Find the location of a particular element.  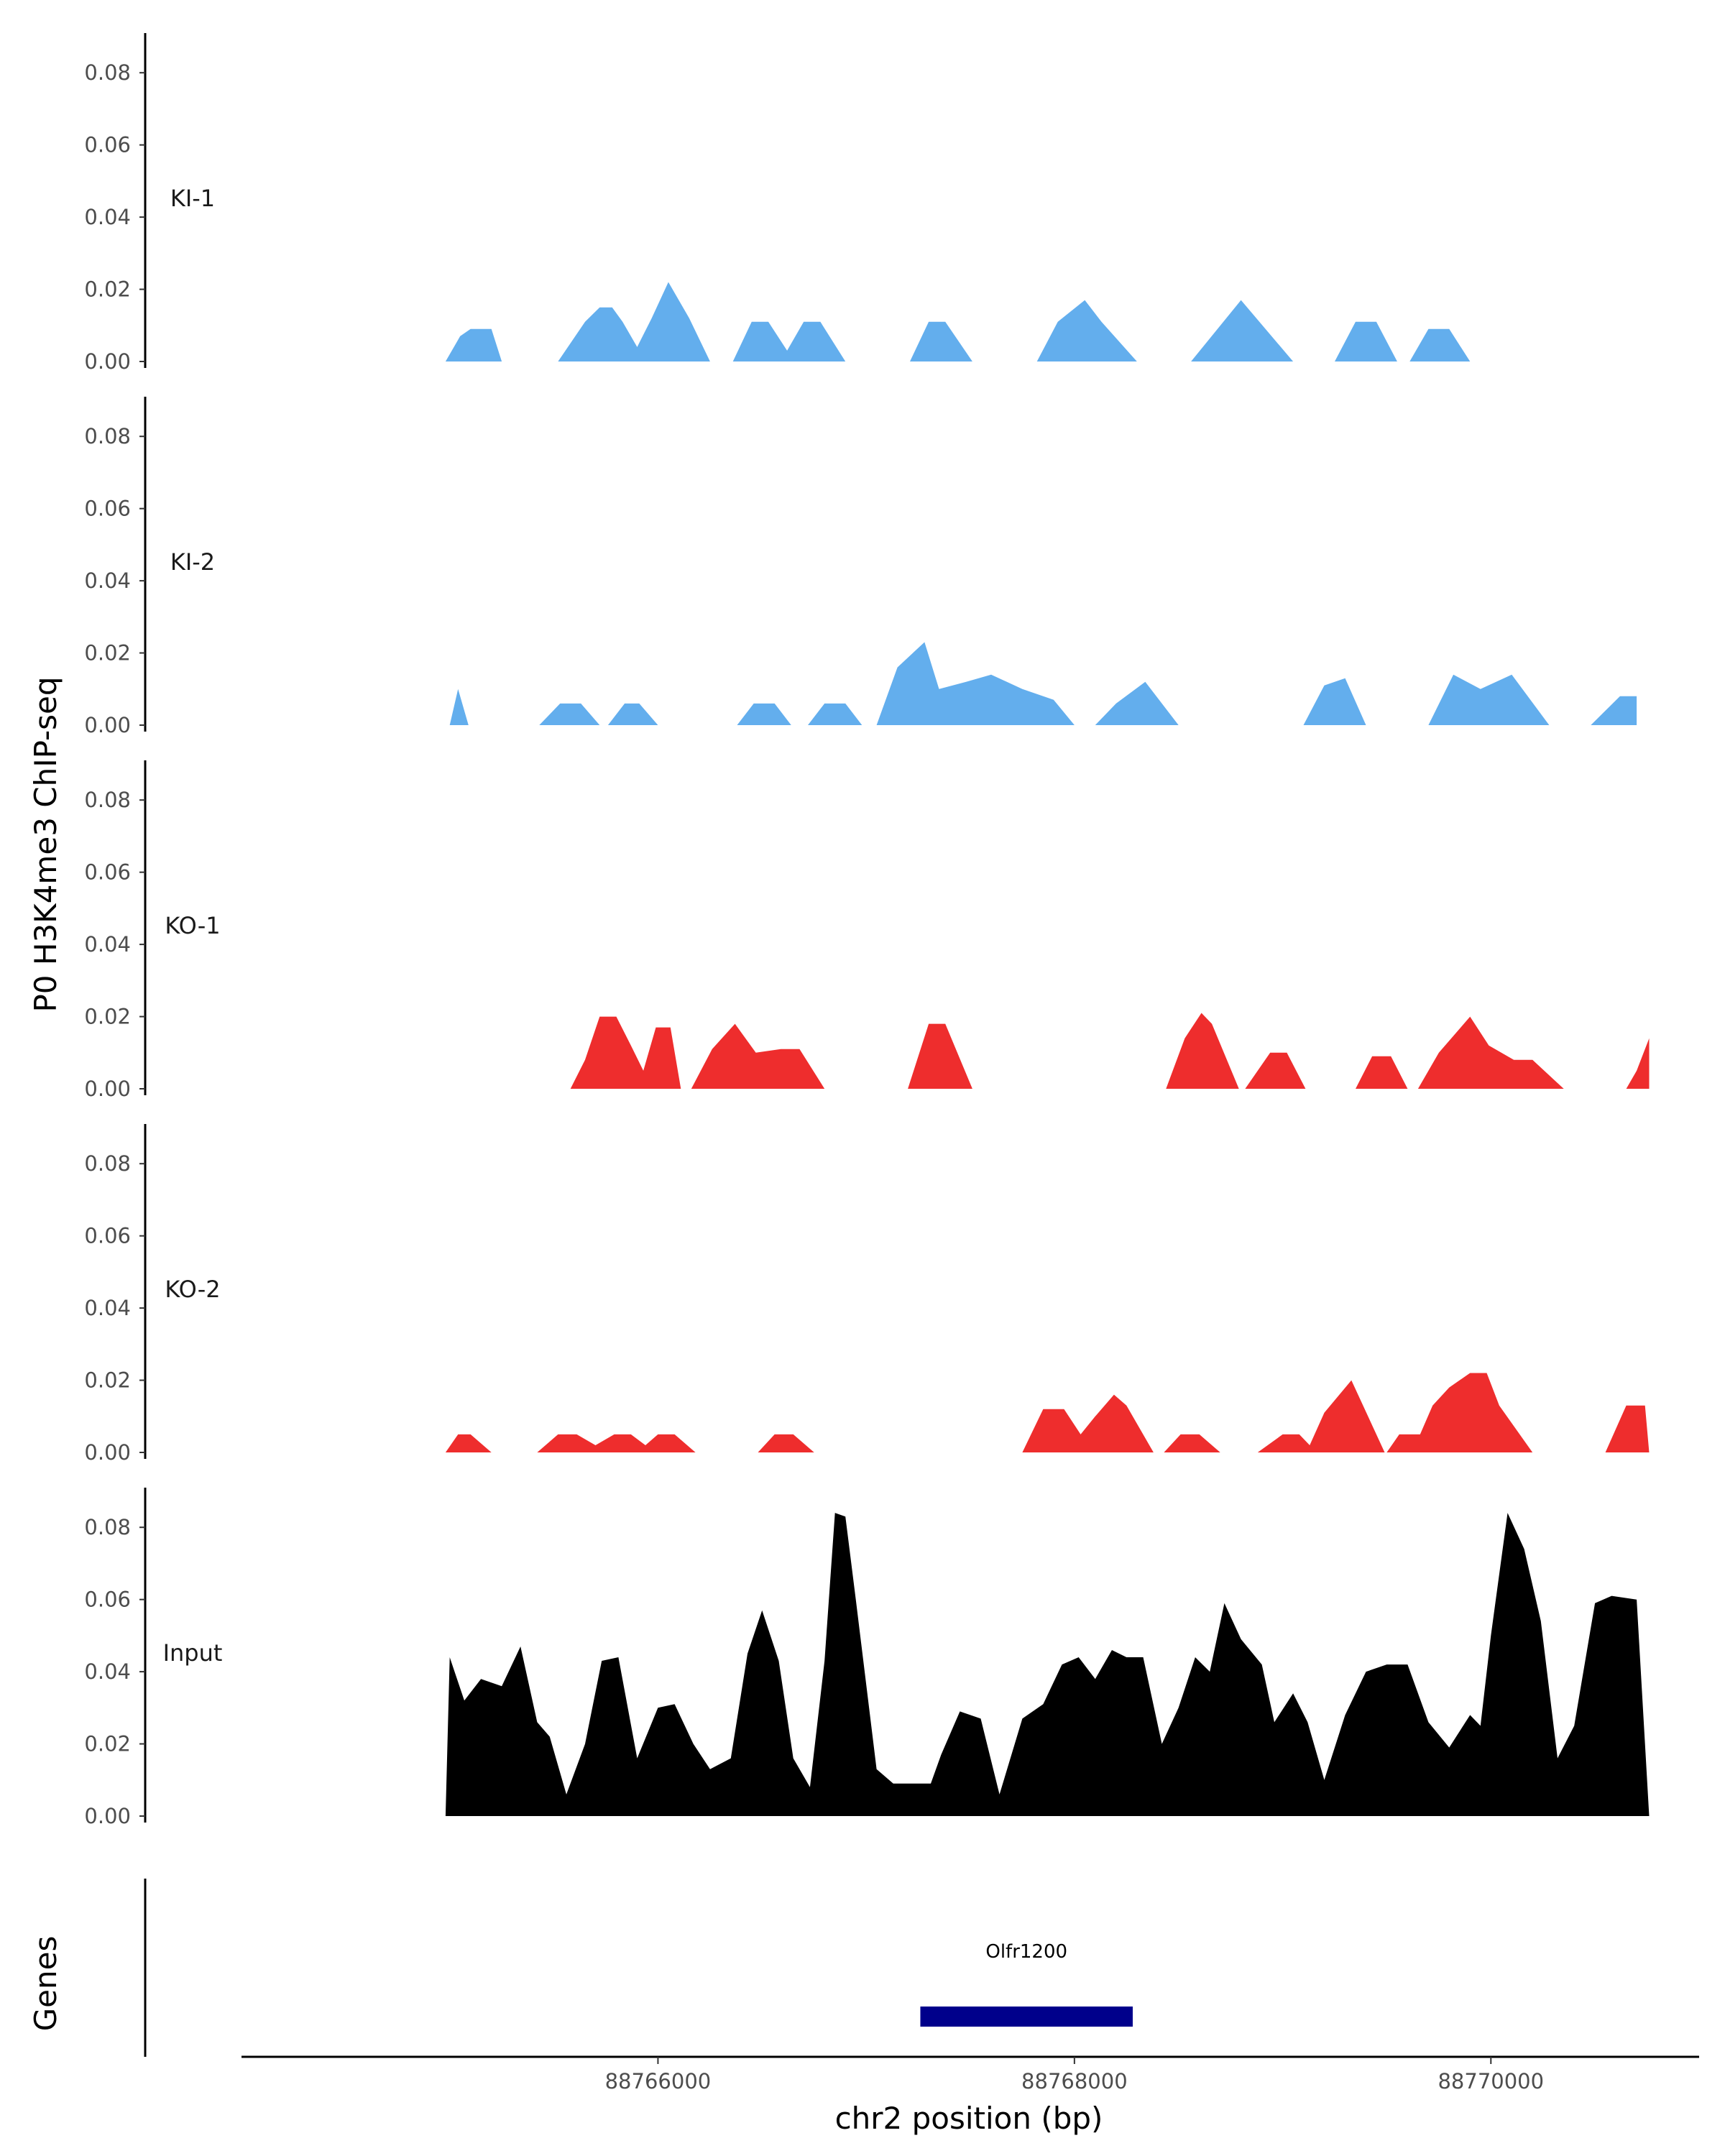

signal-area-input is located at coordinates (1047, 1665).